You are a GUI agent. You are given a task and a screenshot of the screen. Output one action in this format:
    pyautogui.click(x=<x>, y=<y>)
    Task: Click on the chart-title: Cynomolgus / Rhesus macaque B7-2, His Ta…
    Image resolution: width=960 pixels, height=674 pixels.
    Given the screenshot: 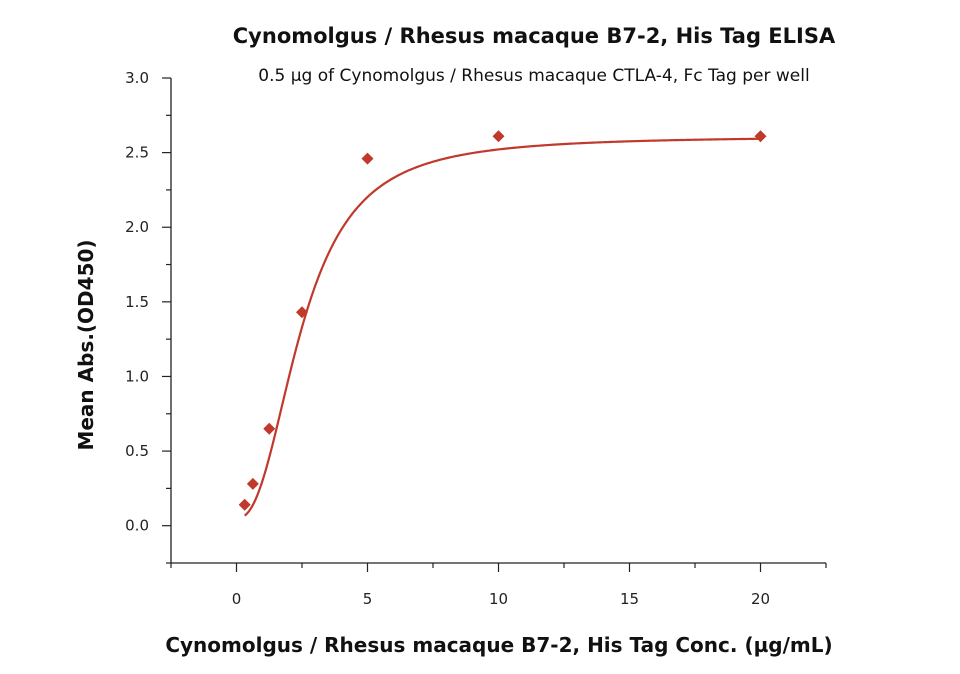 What is the action you would take?
    pyautogui.click(x=534, y=36)
    